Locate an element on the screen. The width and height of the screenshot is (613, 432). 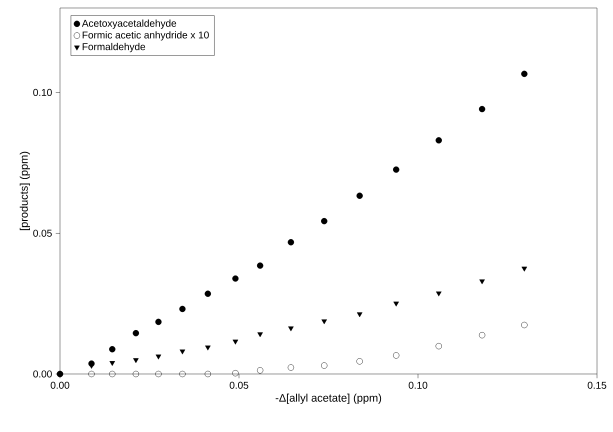
y-tick-label: 0.10 is located at coordinates (42, 92).